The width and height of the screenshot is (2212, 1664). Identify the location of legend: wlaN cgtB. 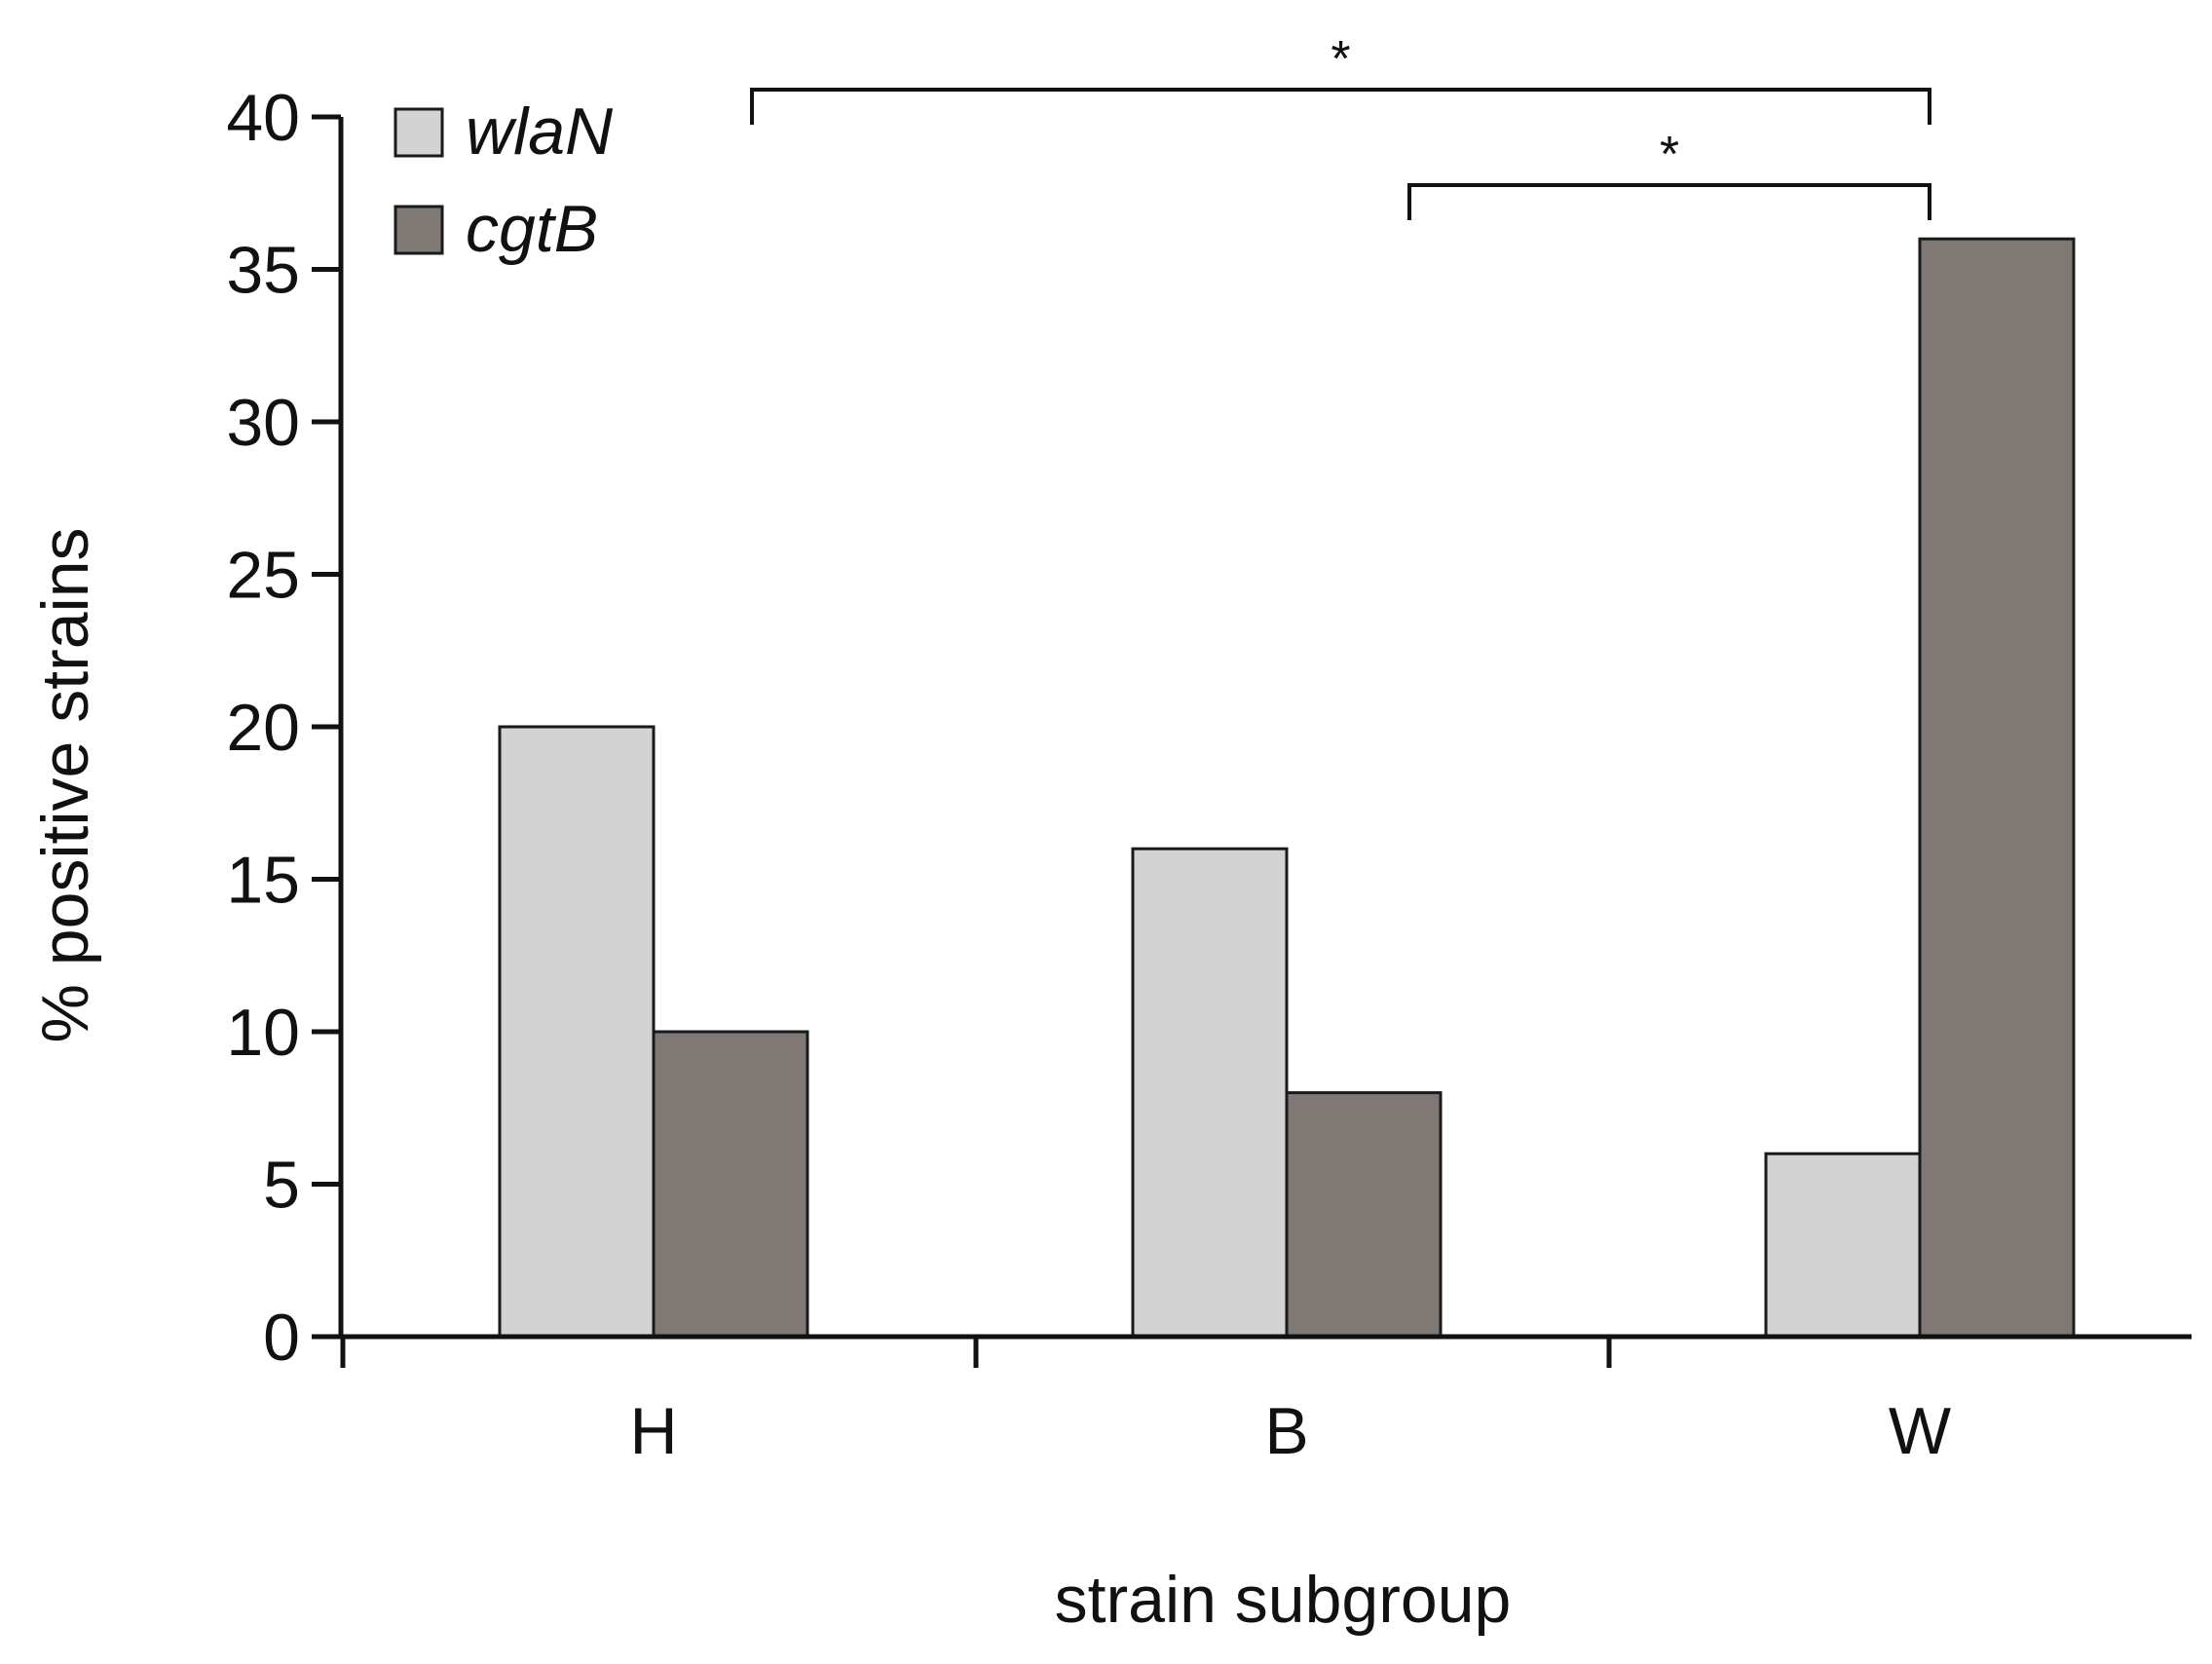
(504, 180).